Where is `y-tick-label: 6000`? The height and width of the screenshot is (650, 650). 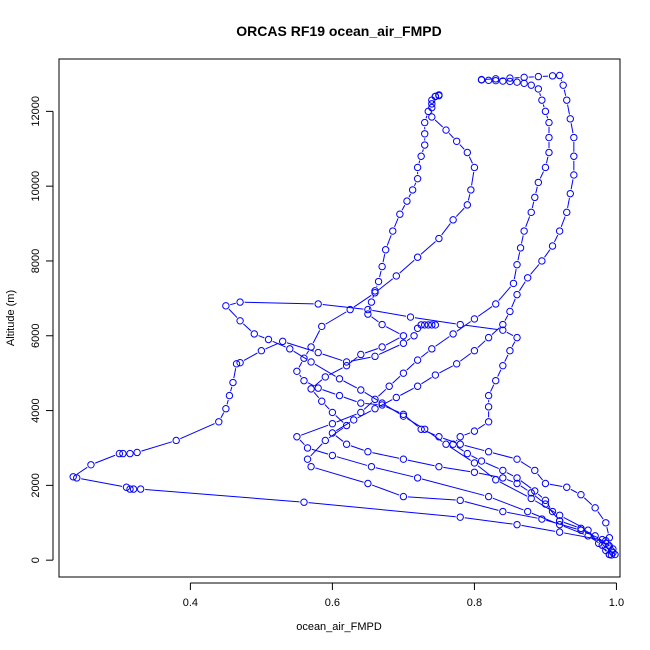
y-tick-label: 6000 is located at coordinates (36, 336).